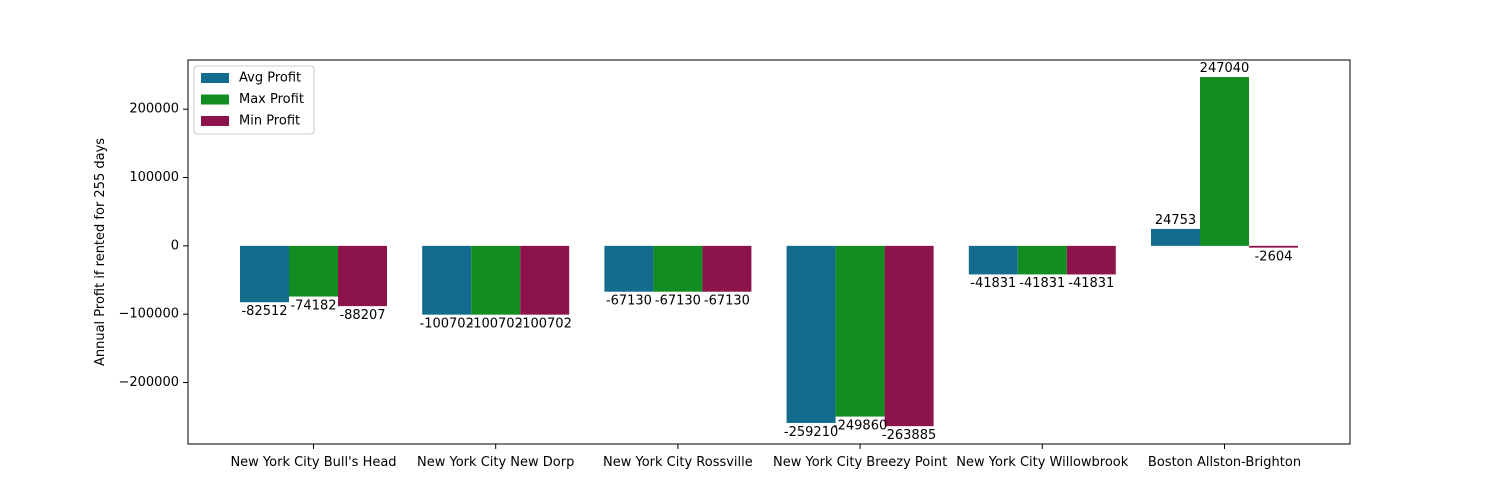 This screenshot has height=500, width=1500. What do you see at coordinates (496, 323) in the screenshot?
I see `value-label-max-profit-1: -100702` at bounding box center [496, 323].